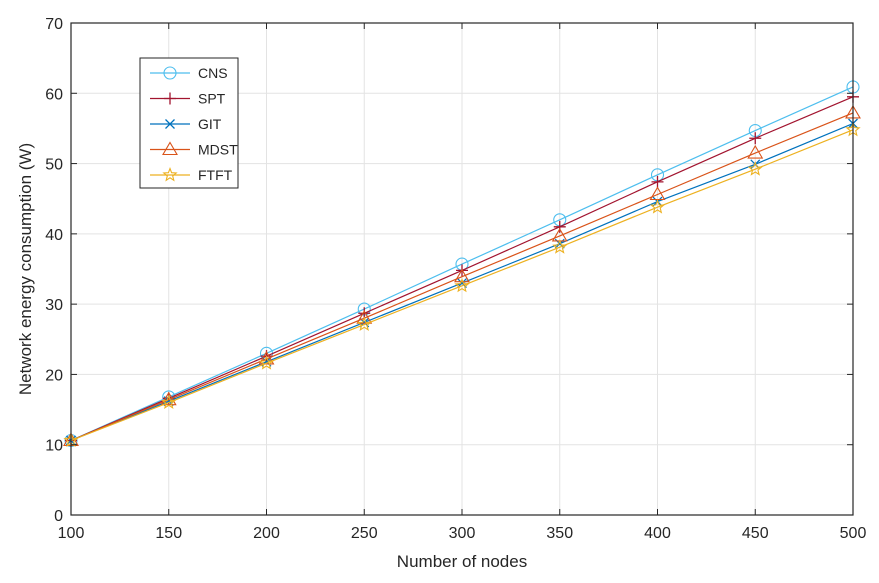  Describe the element at coordinates (657, 533) in the screenshot. I see `x-tick-label: 400` at that location.